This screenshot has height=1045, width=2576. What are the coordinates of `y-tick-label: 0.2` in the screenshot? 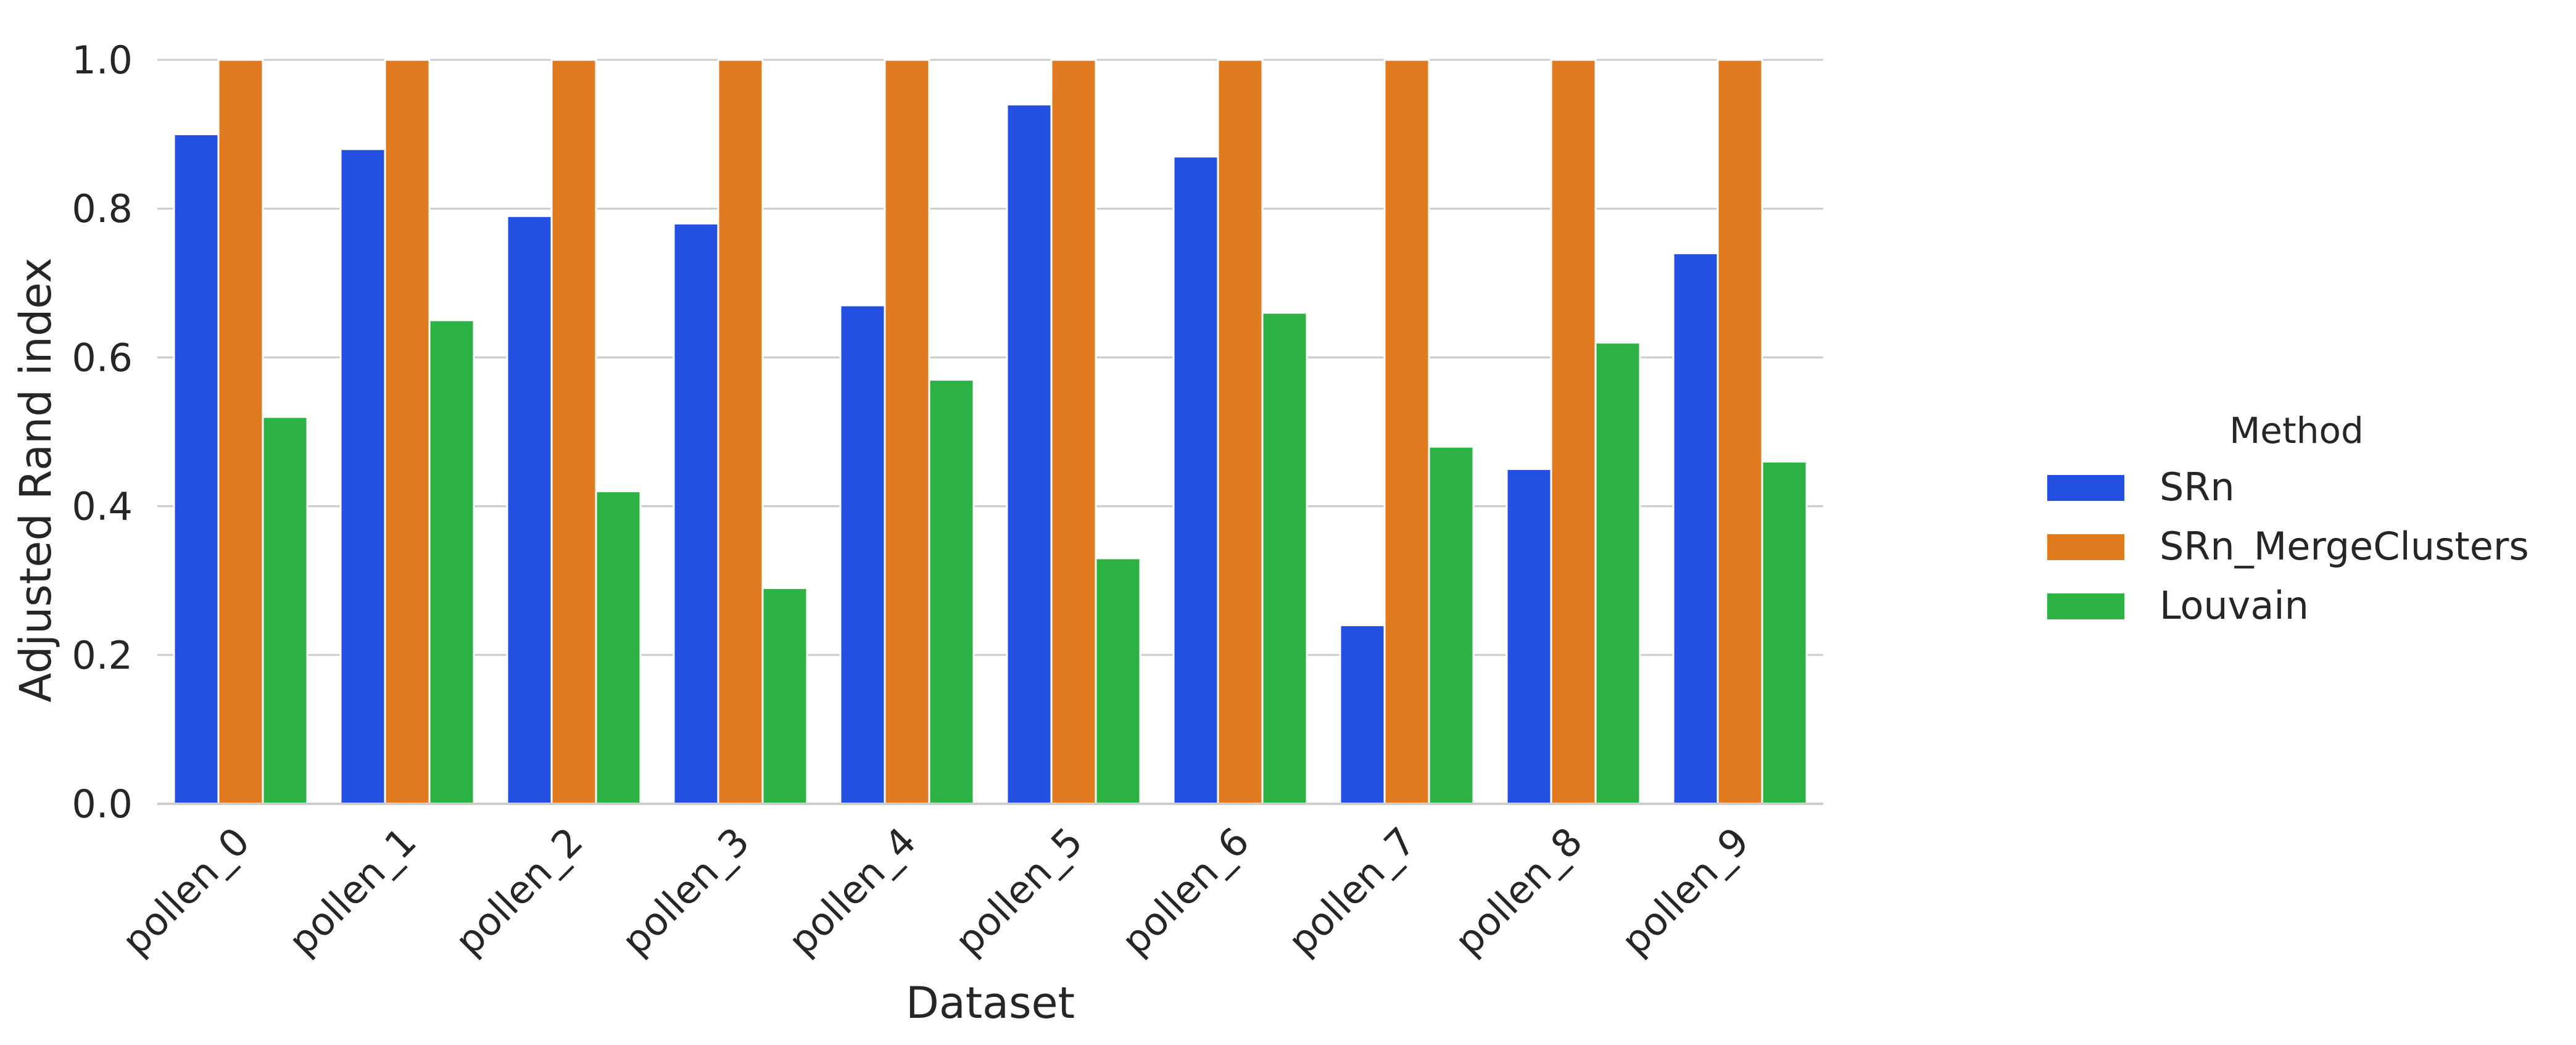 It's located at (102, 655).